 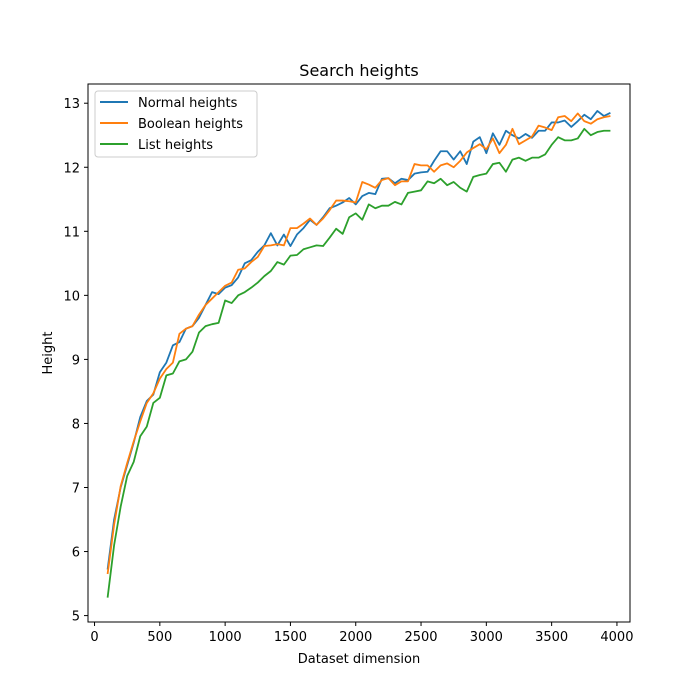 I want to click on x-tick-label: 1500, so click(x=290, y=637).